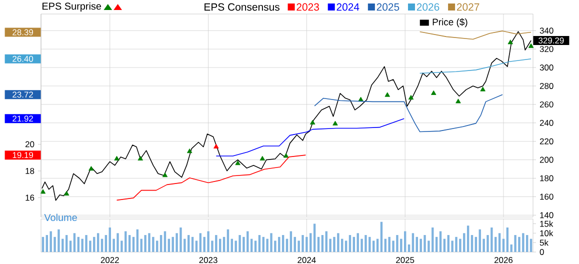 This screenshot has width=579, height=264. What do you see at coordinates (547, 141) in the screenshot?
I see `y-tick-label: 220` at bounding box center [547, 141].